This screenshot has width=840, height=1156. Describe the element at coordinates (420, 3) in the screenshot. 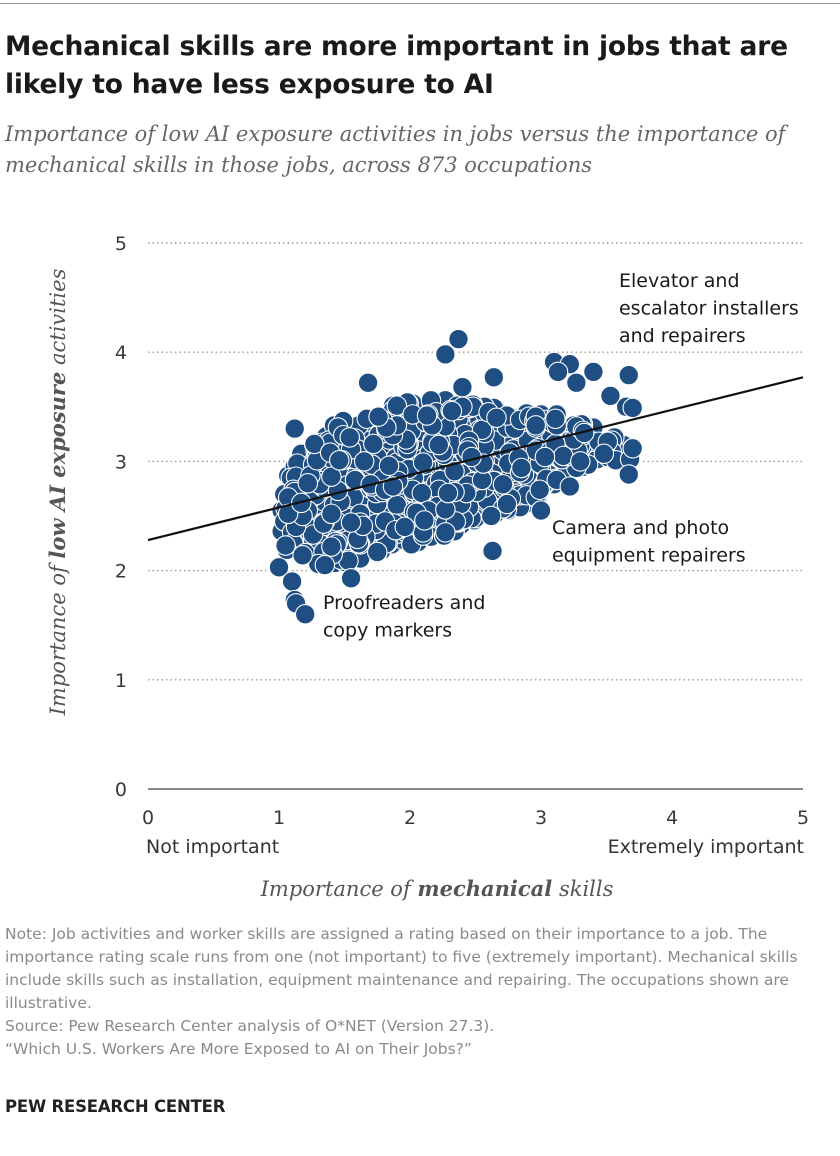

I see `top-rule` at that location.